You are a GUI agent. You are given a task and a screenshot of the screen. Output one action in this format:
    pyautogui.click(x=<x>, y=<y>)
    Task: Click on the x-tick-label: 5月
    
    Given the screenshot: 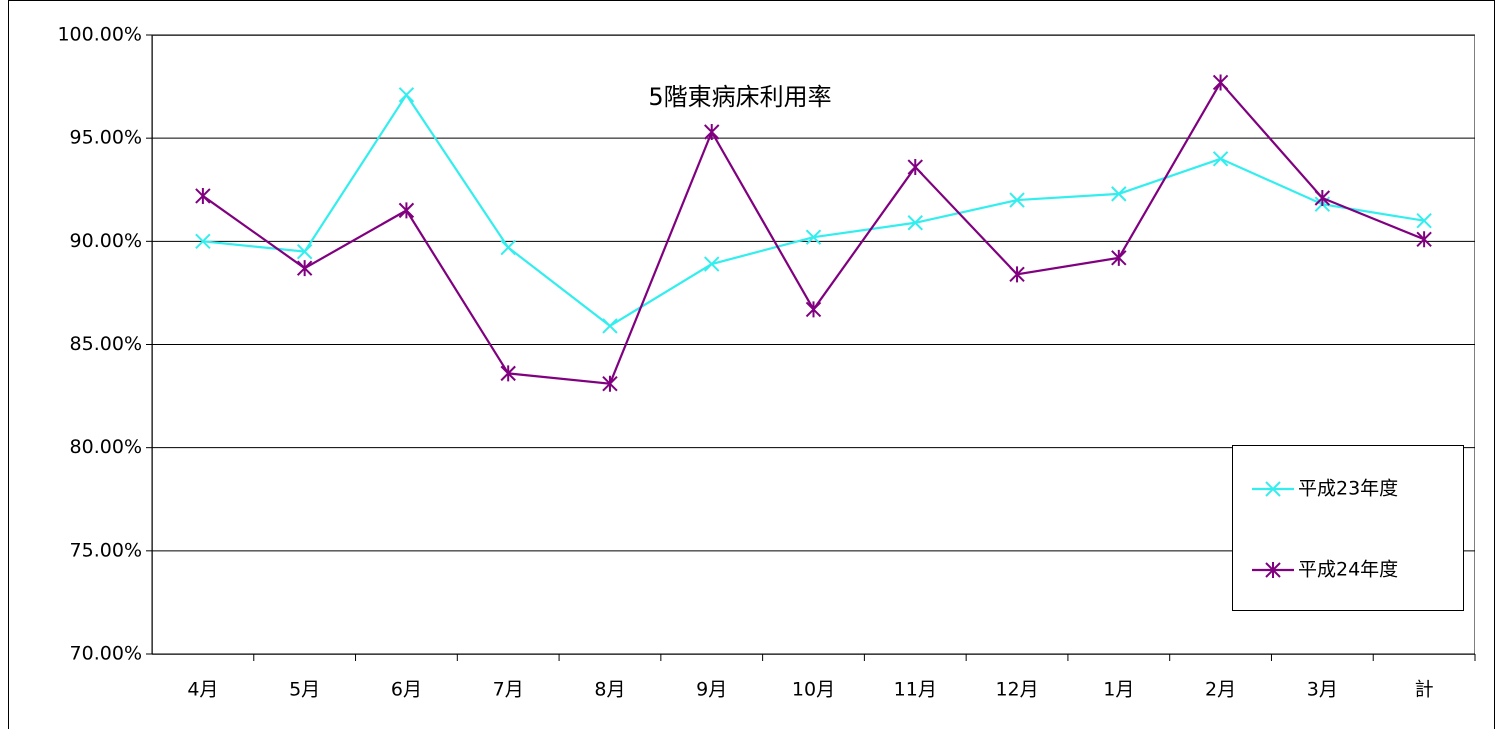 What is the action you would take?
    pyautogui.click(x=304, y=690)
    